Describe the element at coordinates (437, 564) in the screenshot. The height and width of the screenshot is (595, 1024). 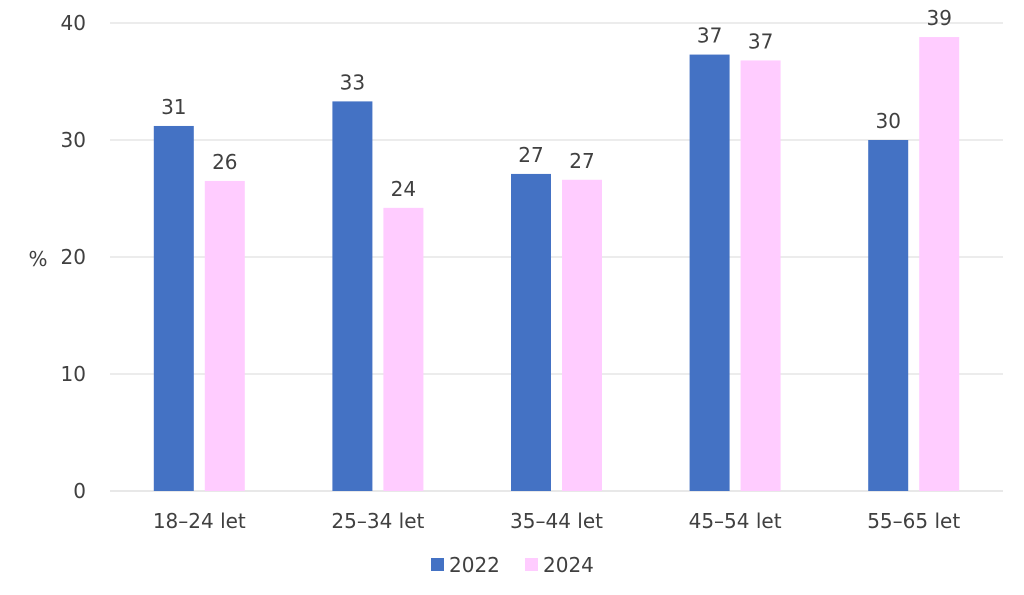
I see `legend-swatch-2022` at that location.